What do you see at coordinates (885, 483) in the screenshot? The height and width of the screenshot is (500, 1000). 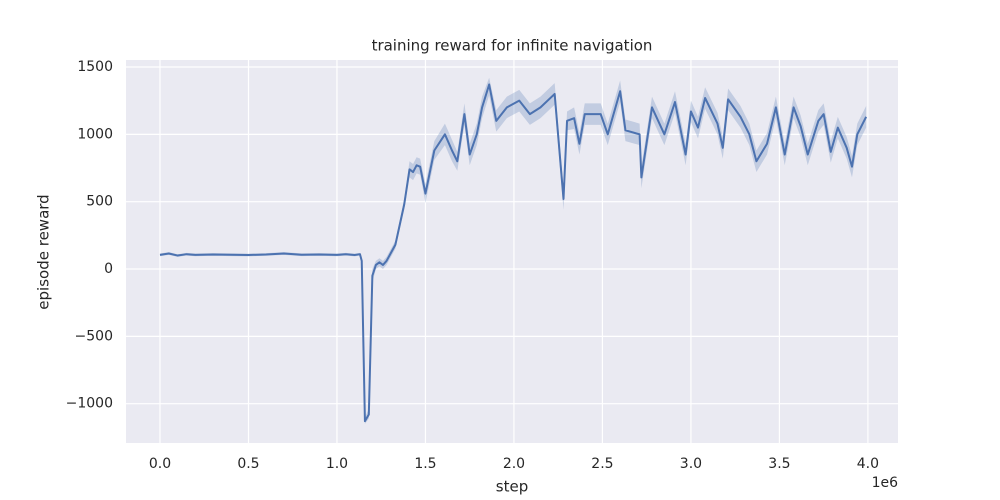 I see `x-offset-label: 1e6` at bounding box center [885, 483].